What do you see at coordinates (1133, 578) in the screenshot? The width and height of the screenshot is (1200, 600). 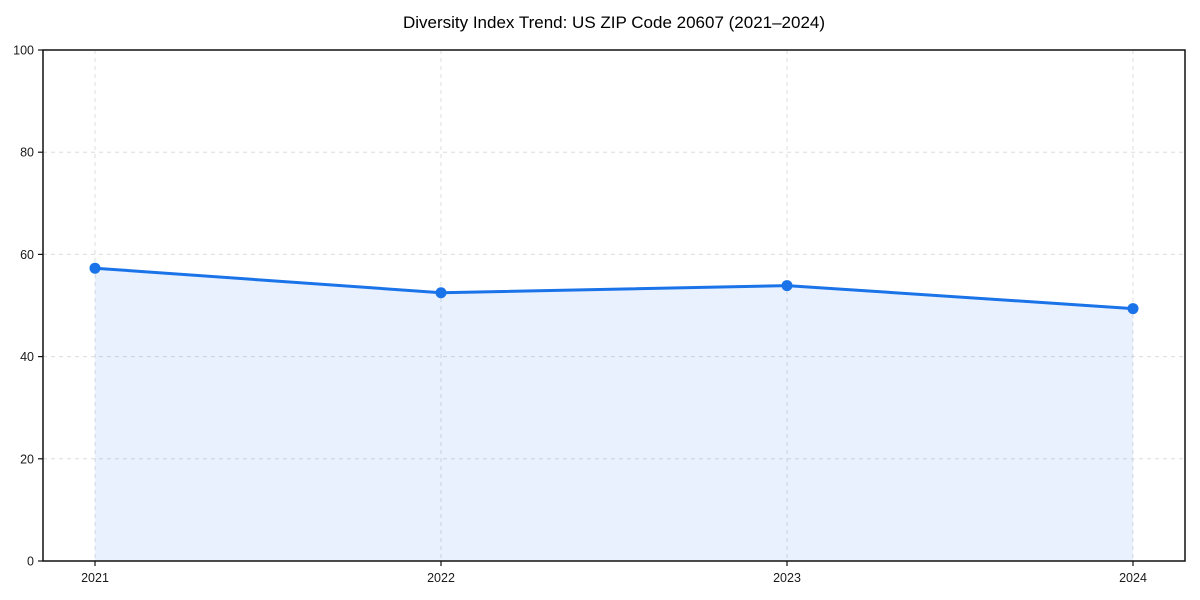 I see `x-tick-label-2024: 2024` at bounding box center [1133, 578].